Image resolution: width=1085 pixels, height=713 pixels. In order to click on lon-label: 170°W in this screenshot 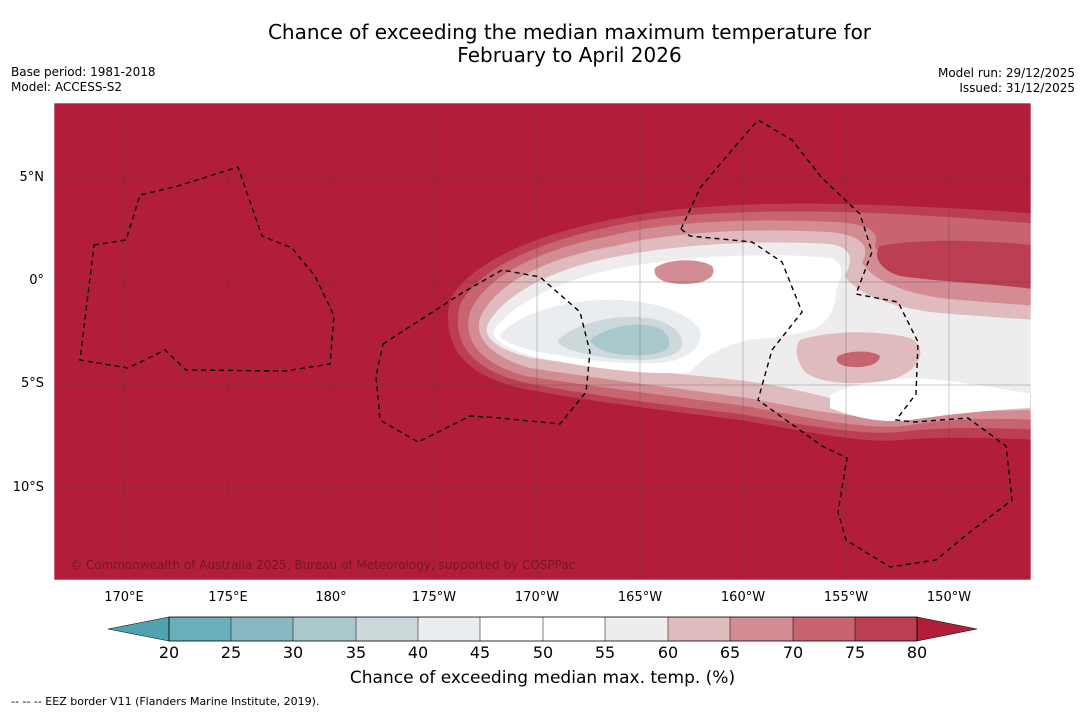, I will do `click(537, 597)`.